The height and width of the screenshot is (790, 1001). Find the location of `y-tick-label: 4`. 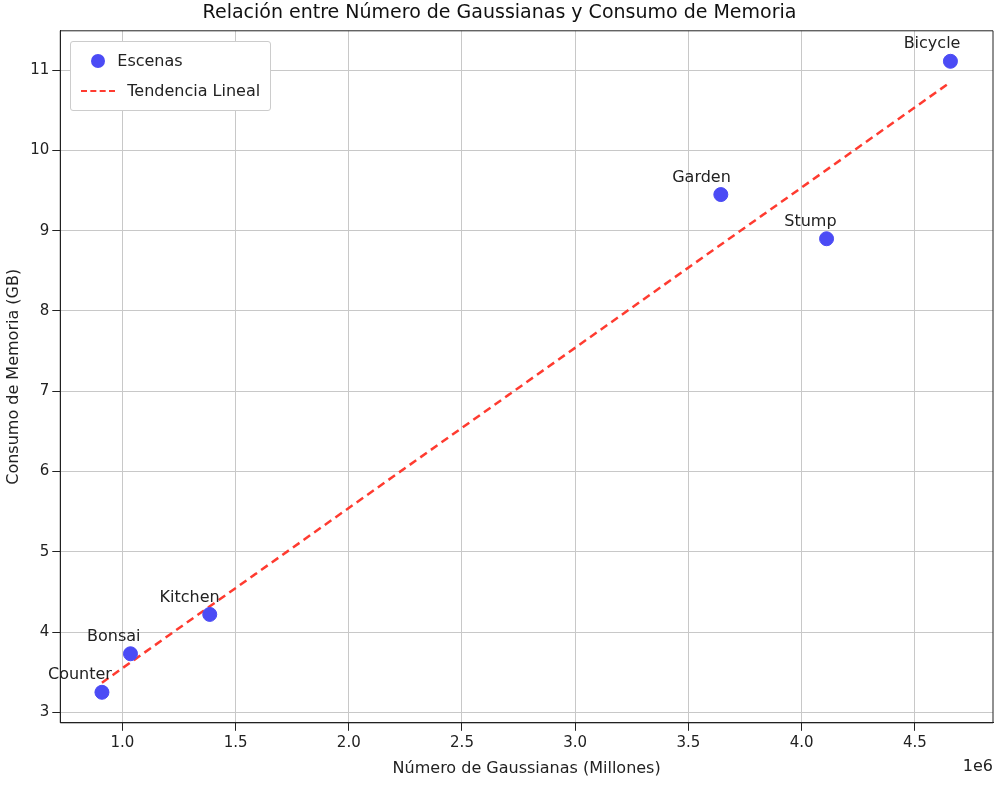

y-tick-label: 4 is located at coordinates (44, 630).